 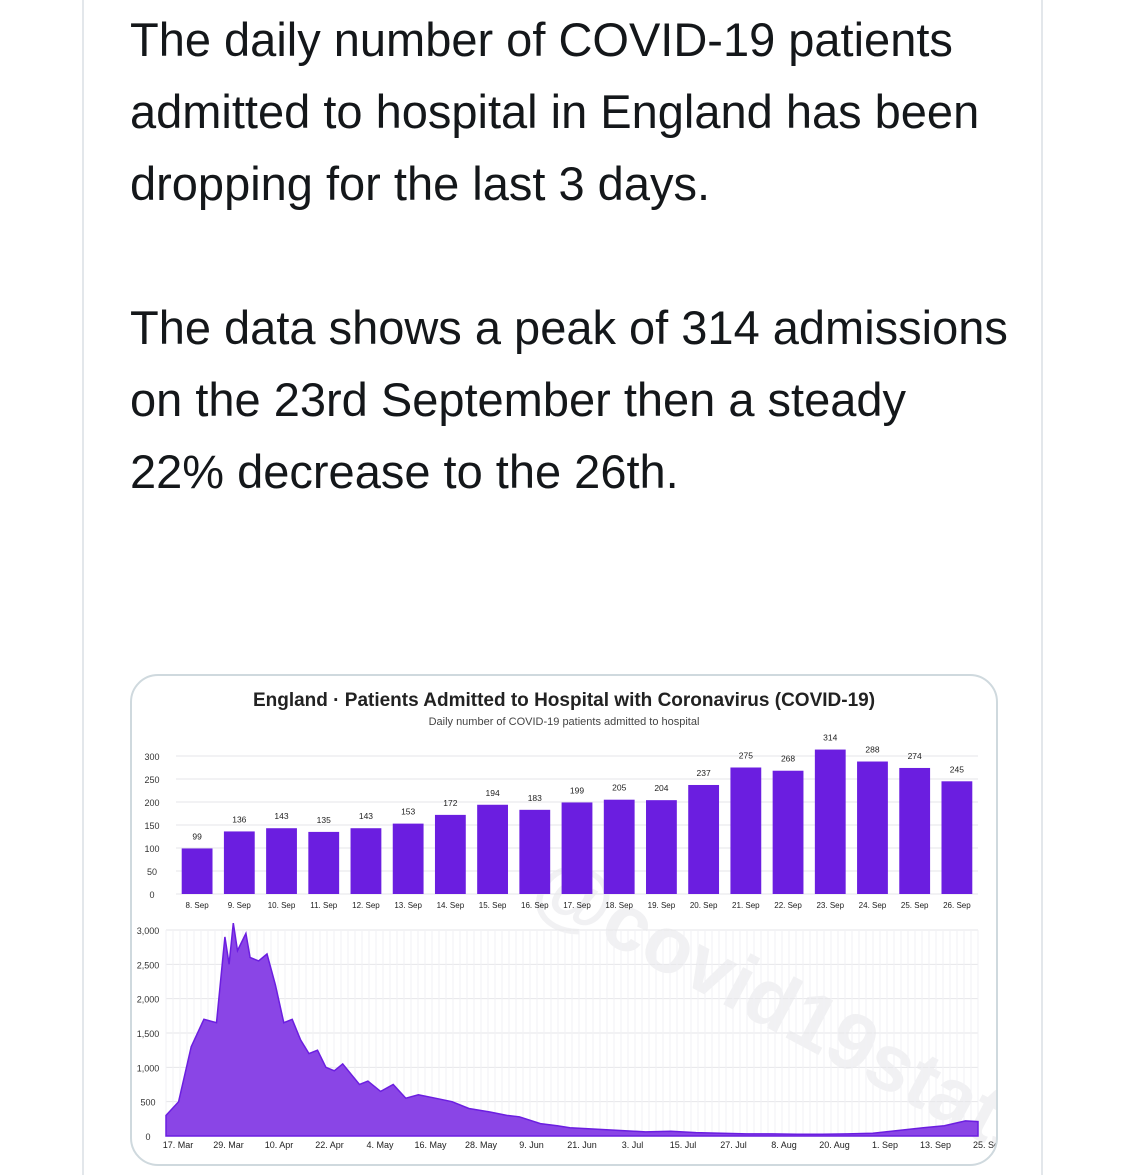 What do you see at coordinates (577, 790) in the screenshot?
I see `bar-value-label: 199` at bounding box center [577, 790].